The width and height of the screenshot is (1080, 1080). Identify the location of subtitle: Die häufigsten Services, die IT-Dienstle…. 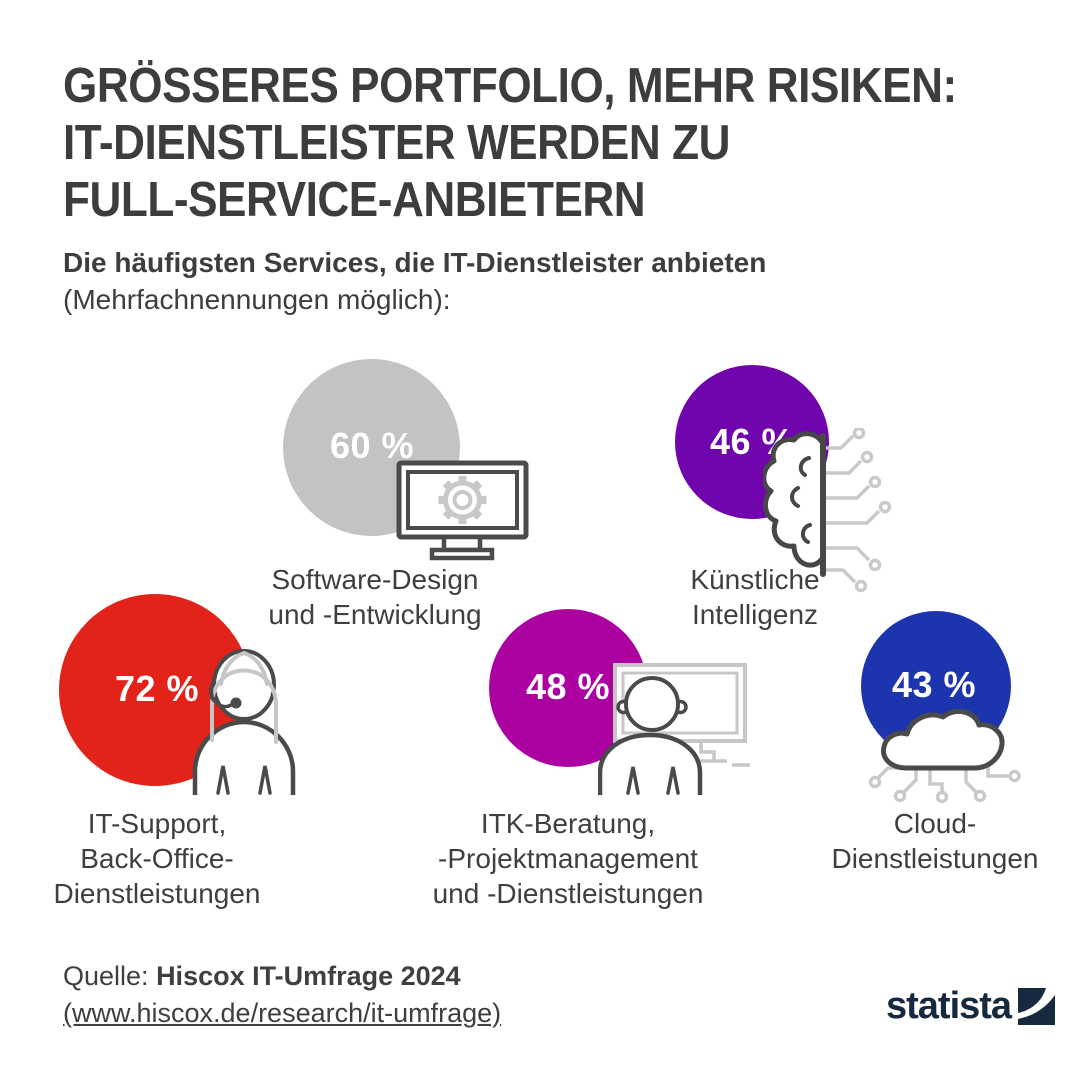
(513, 281).